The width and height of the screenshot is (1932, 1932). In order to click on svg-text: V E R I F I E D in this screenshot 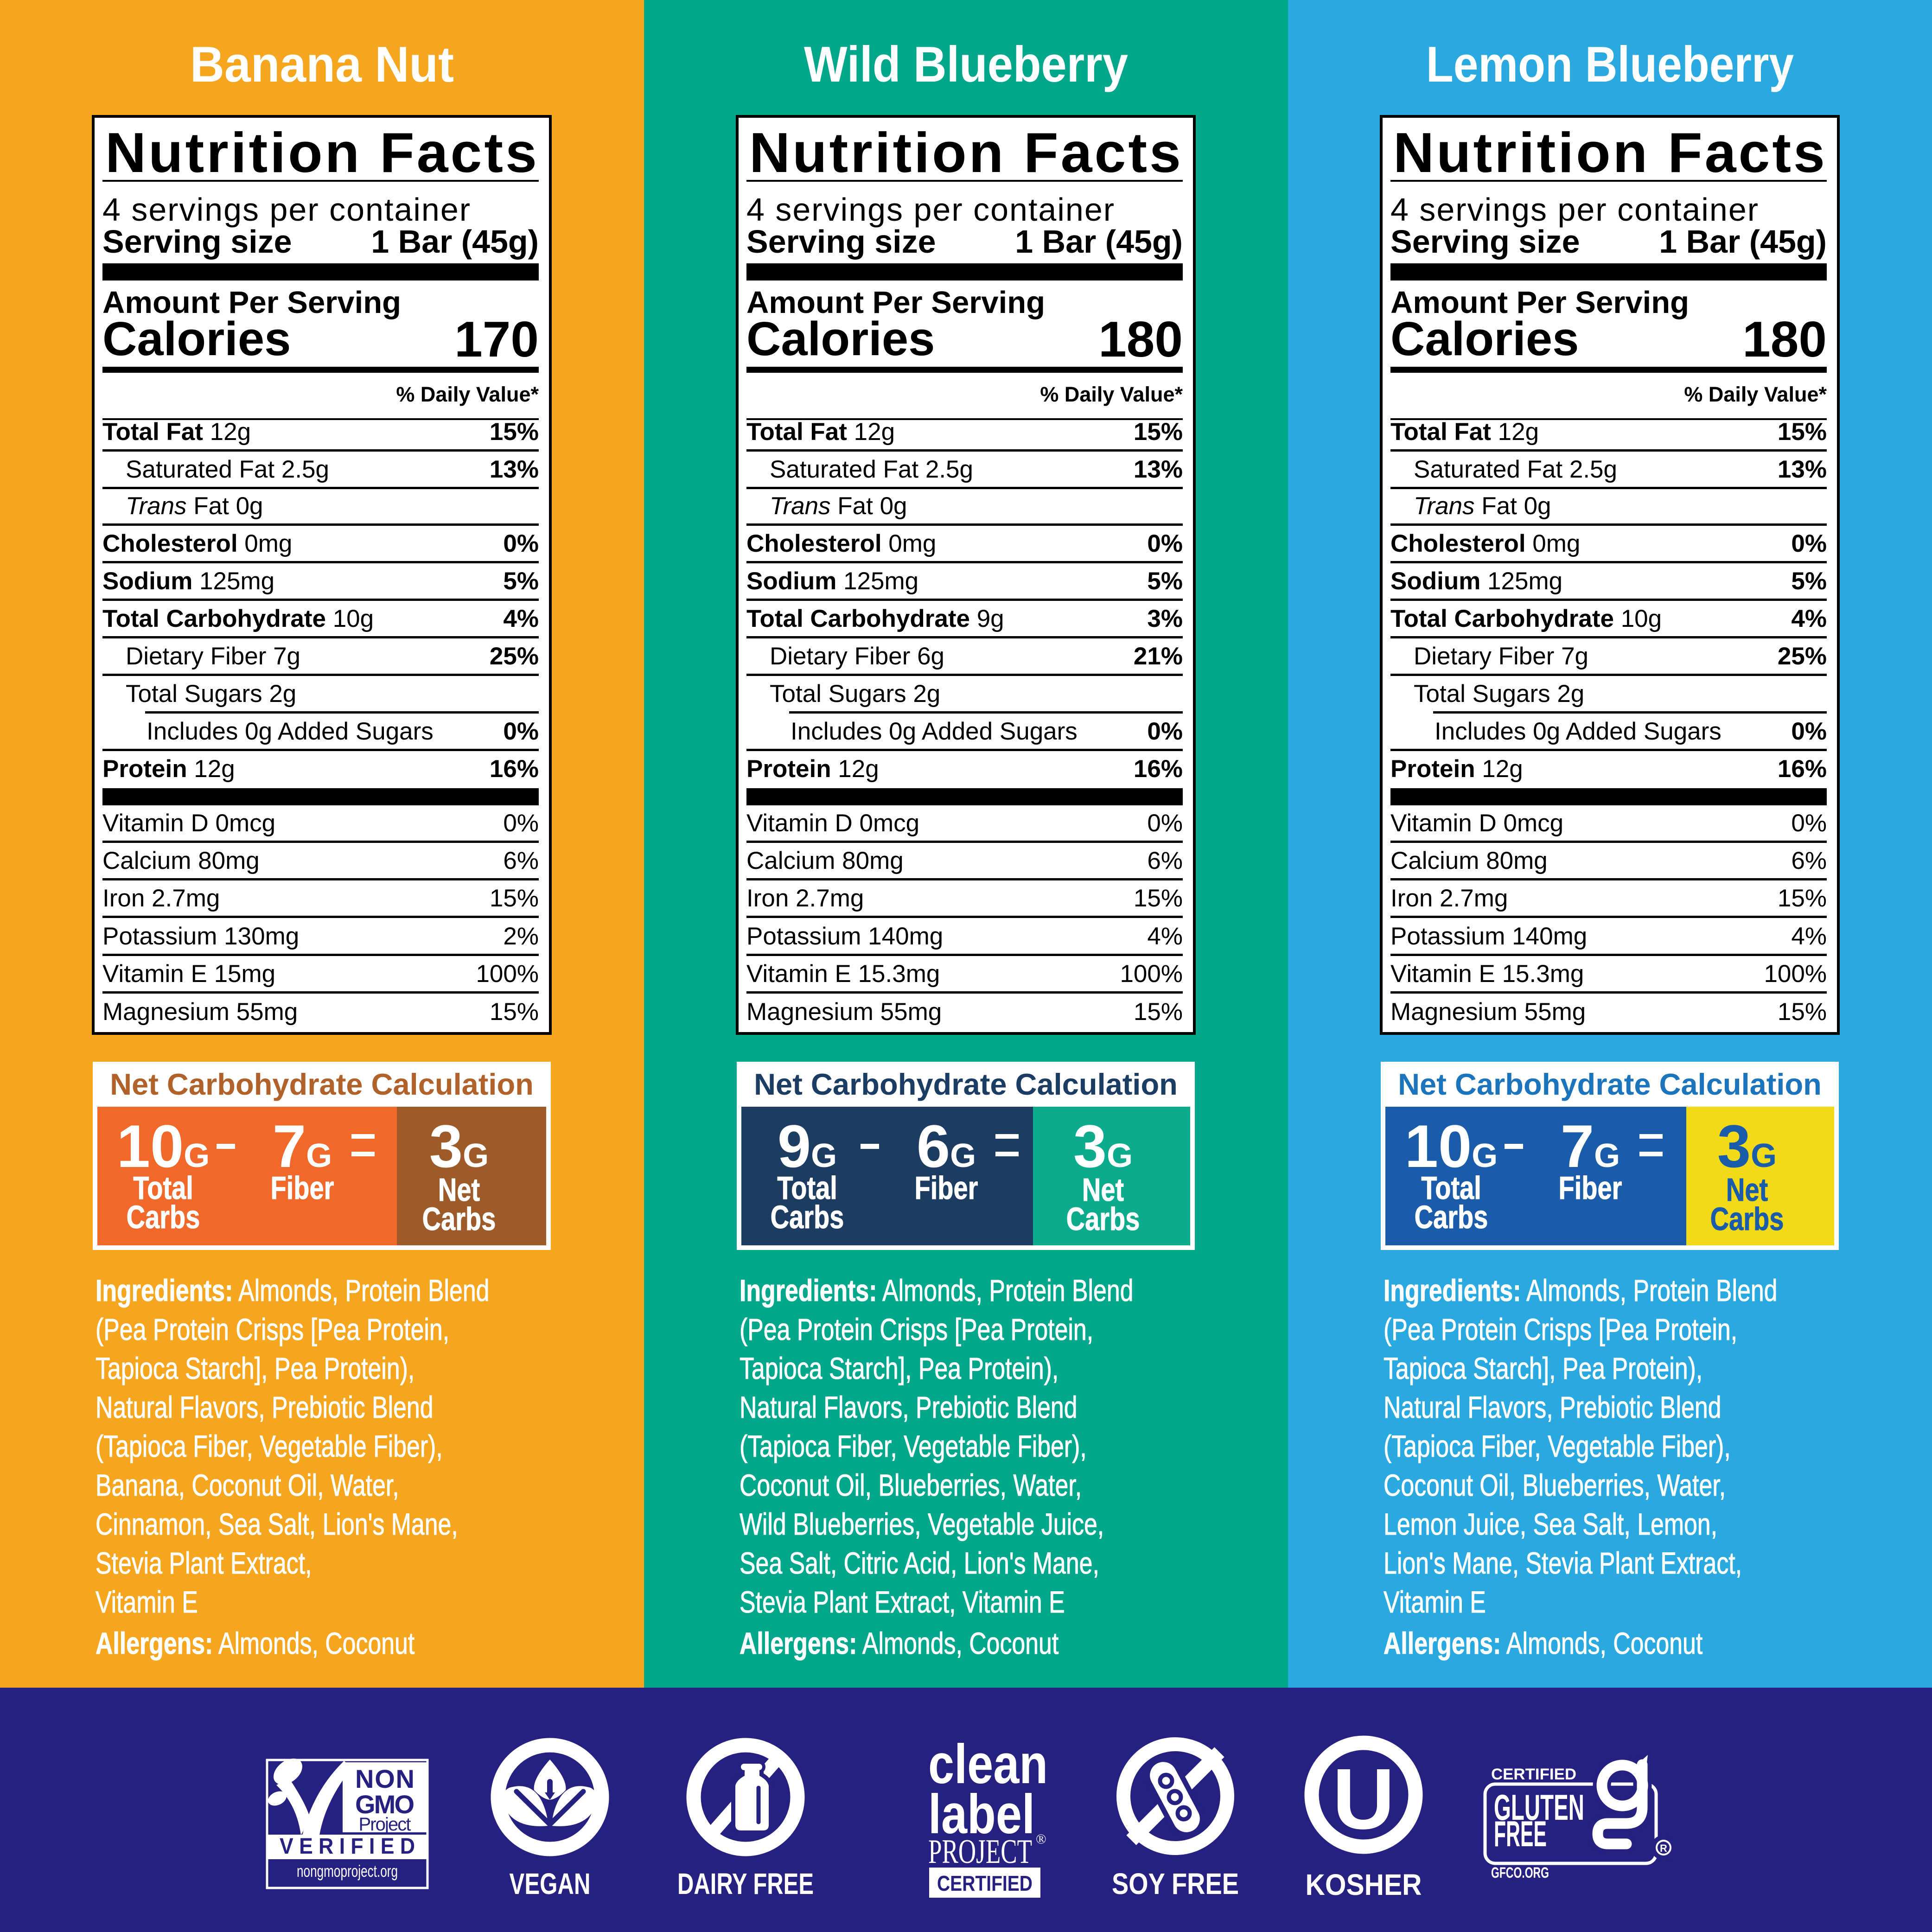, I will do `click(348, 1847)`.